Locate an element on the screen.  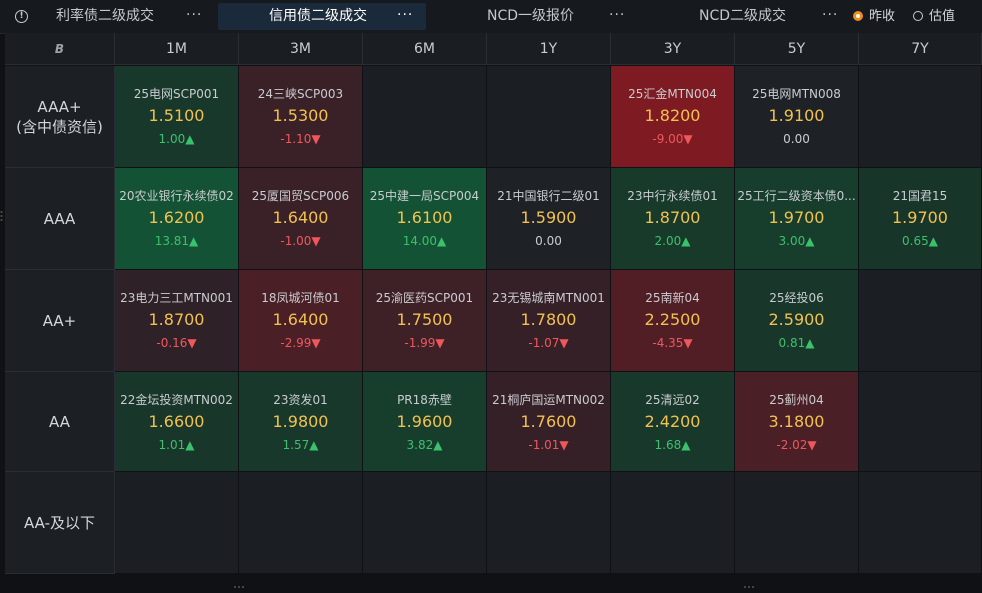
bond-cell: 25汇金MTN004 1.8200 -9.00▼ is located at coordinates (673, 117).